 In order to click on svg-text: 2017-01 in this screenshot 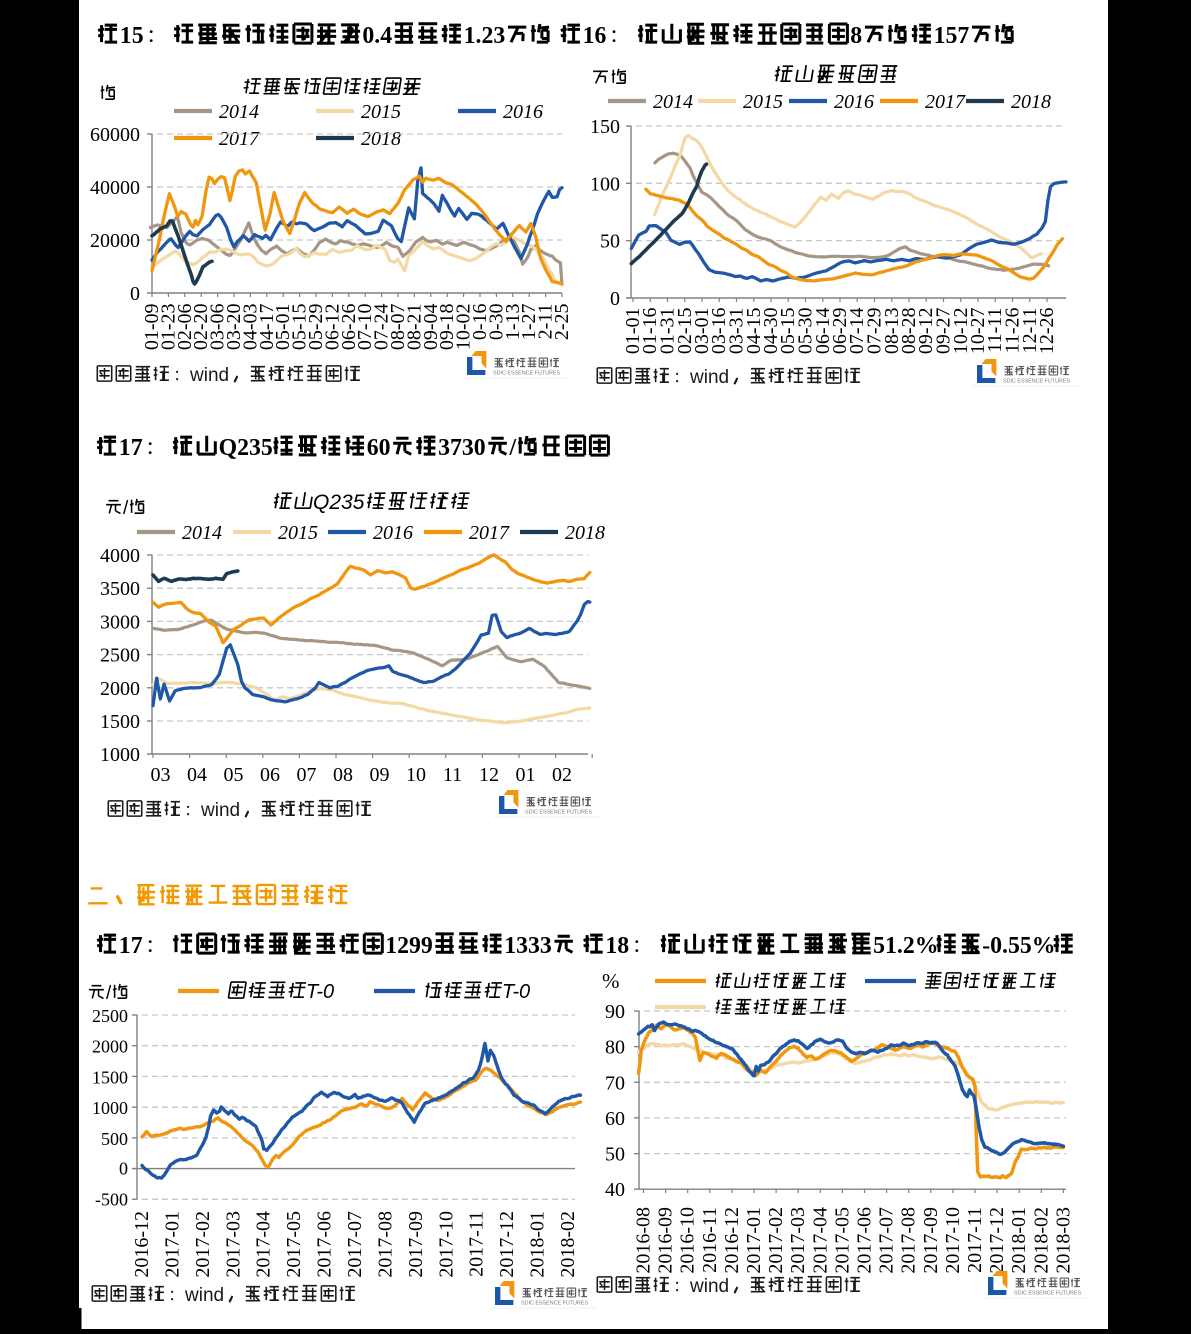, I will do `click(754, 1240)`.